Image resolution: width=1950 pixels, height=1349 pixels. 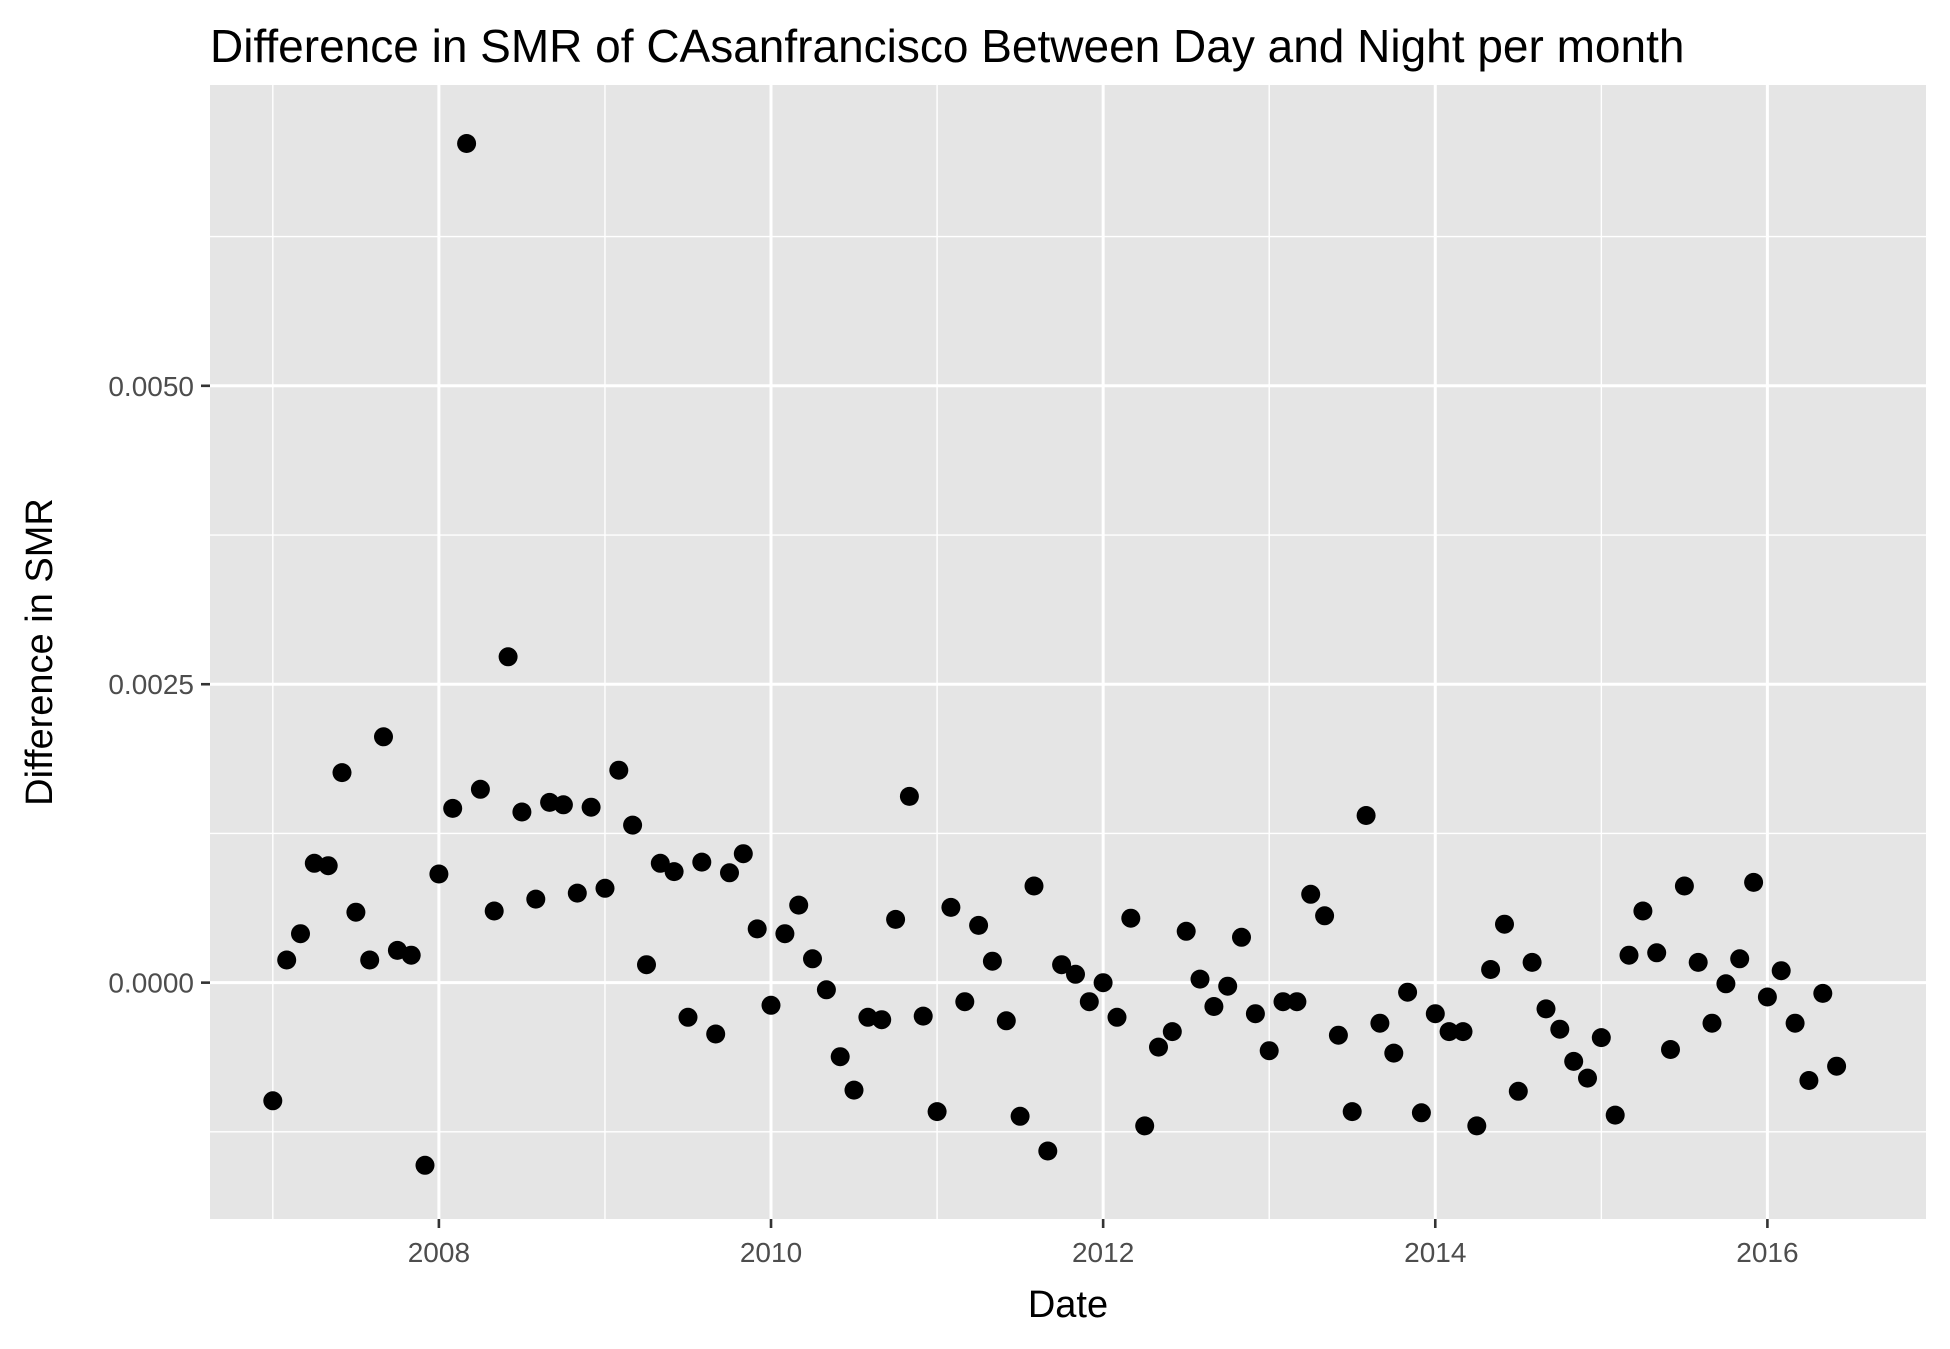 What do you see at coordinates (1435, 1252) in the screenshot?
I see `x-tick-label: 2014` at bounding box center [1435, 1252].